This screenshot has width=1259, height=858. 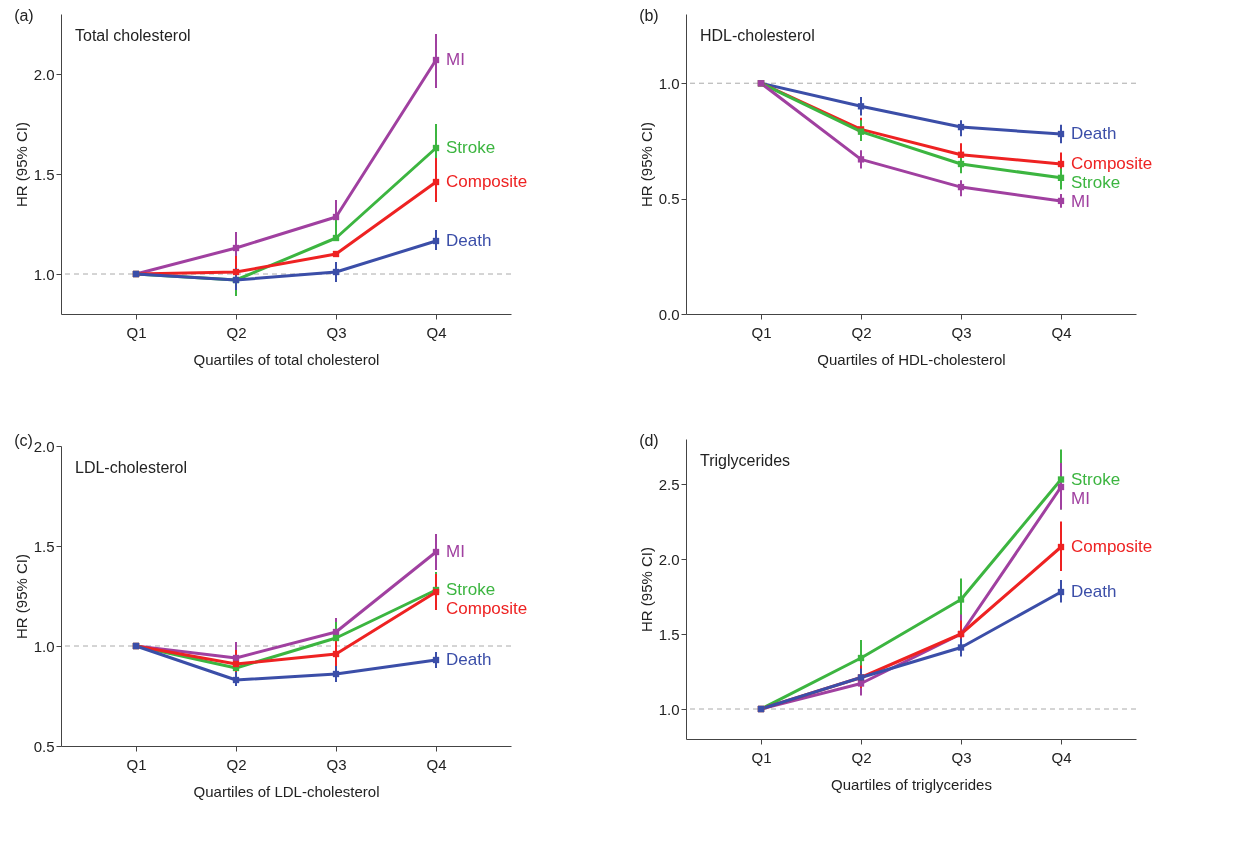 I want to click on y-tick-label: 2.5, so click(x=669, y=484).